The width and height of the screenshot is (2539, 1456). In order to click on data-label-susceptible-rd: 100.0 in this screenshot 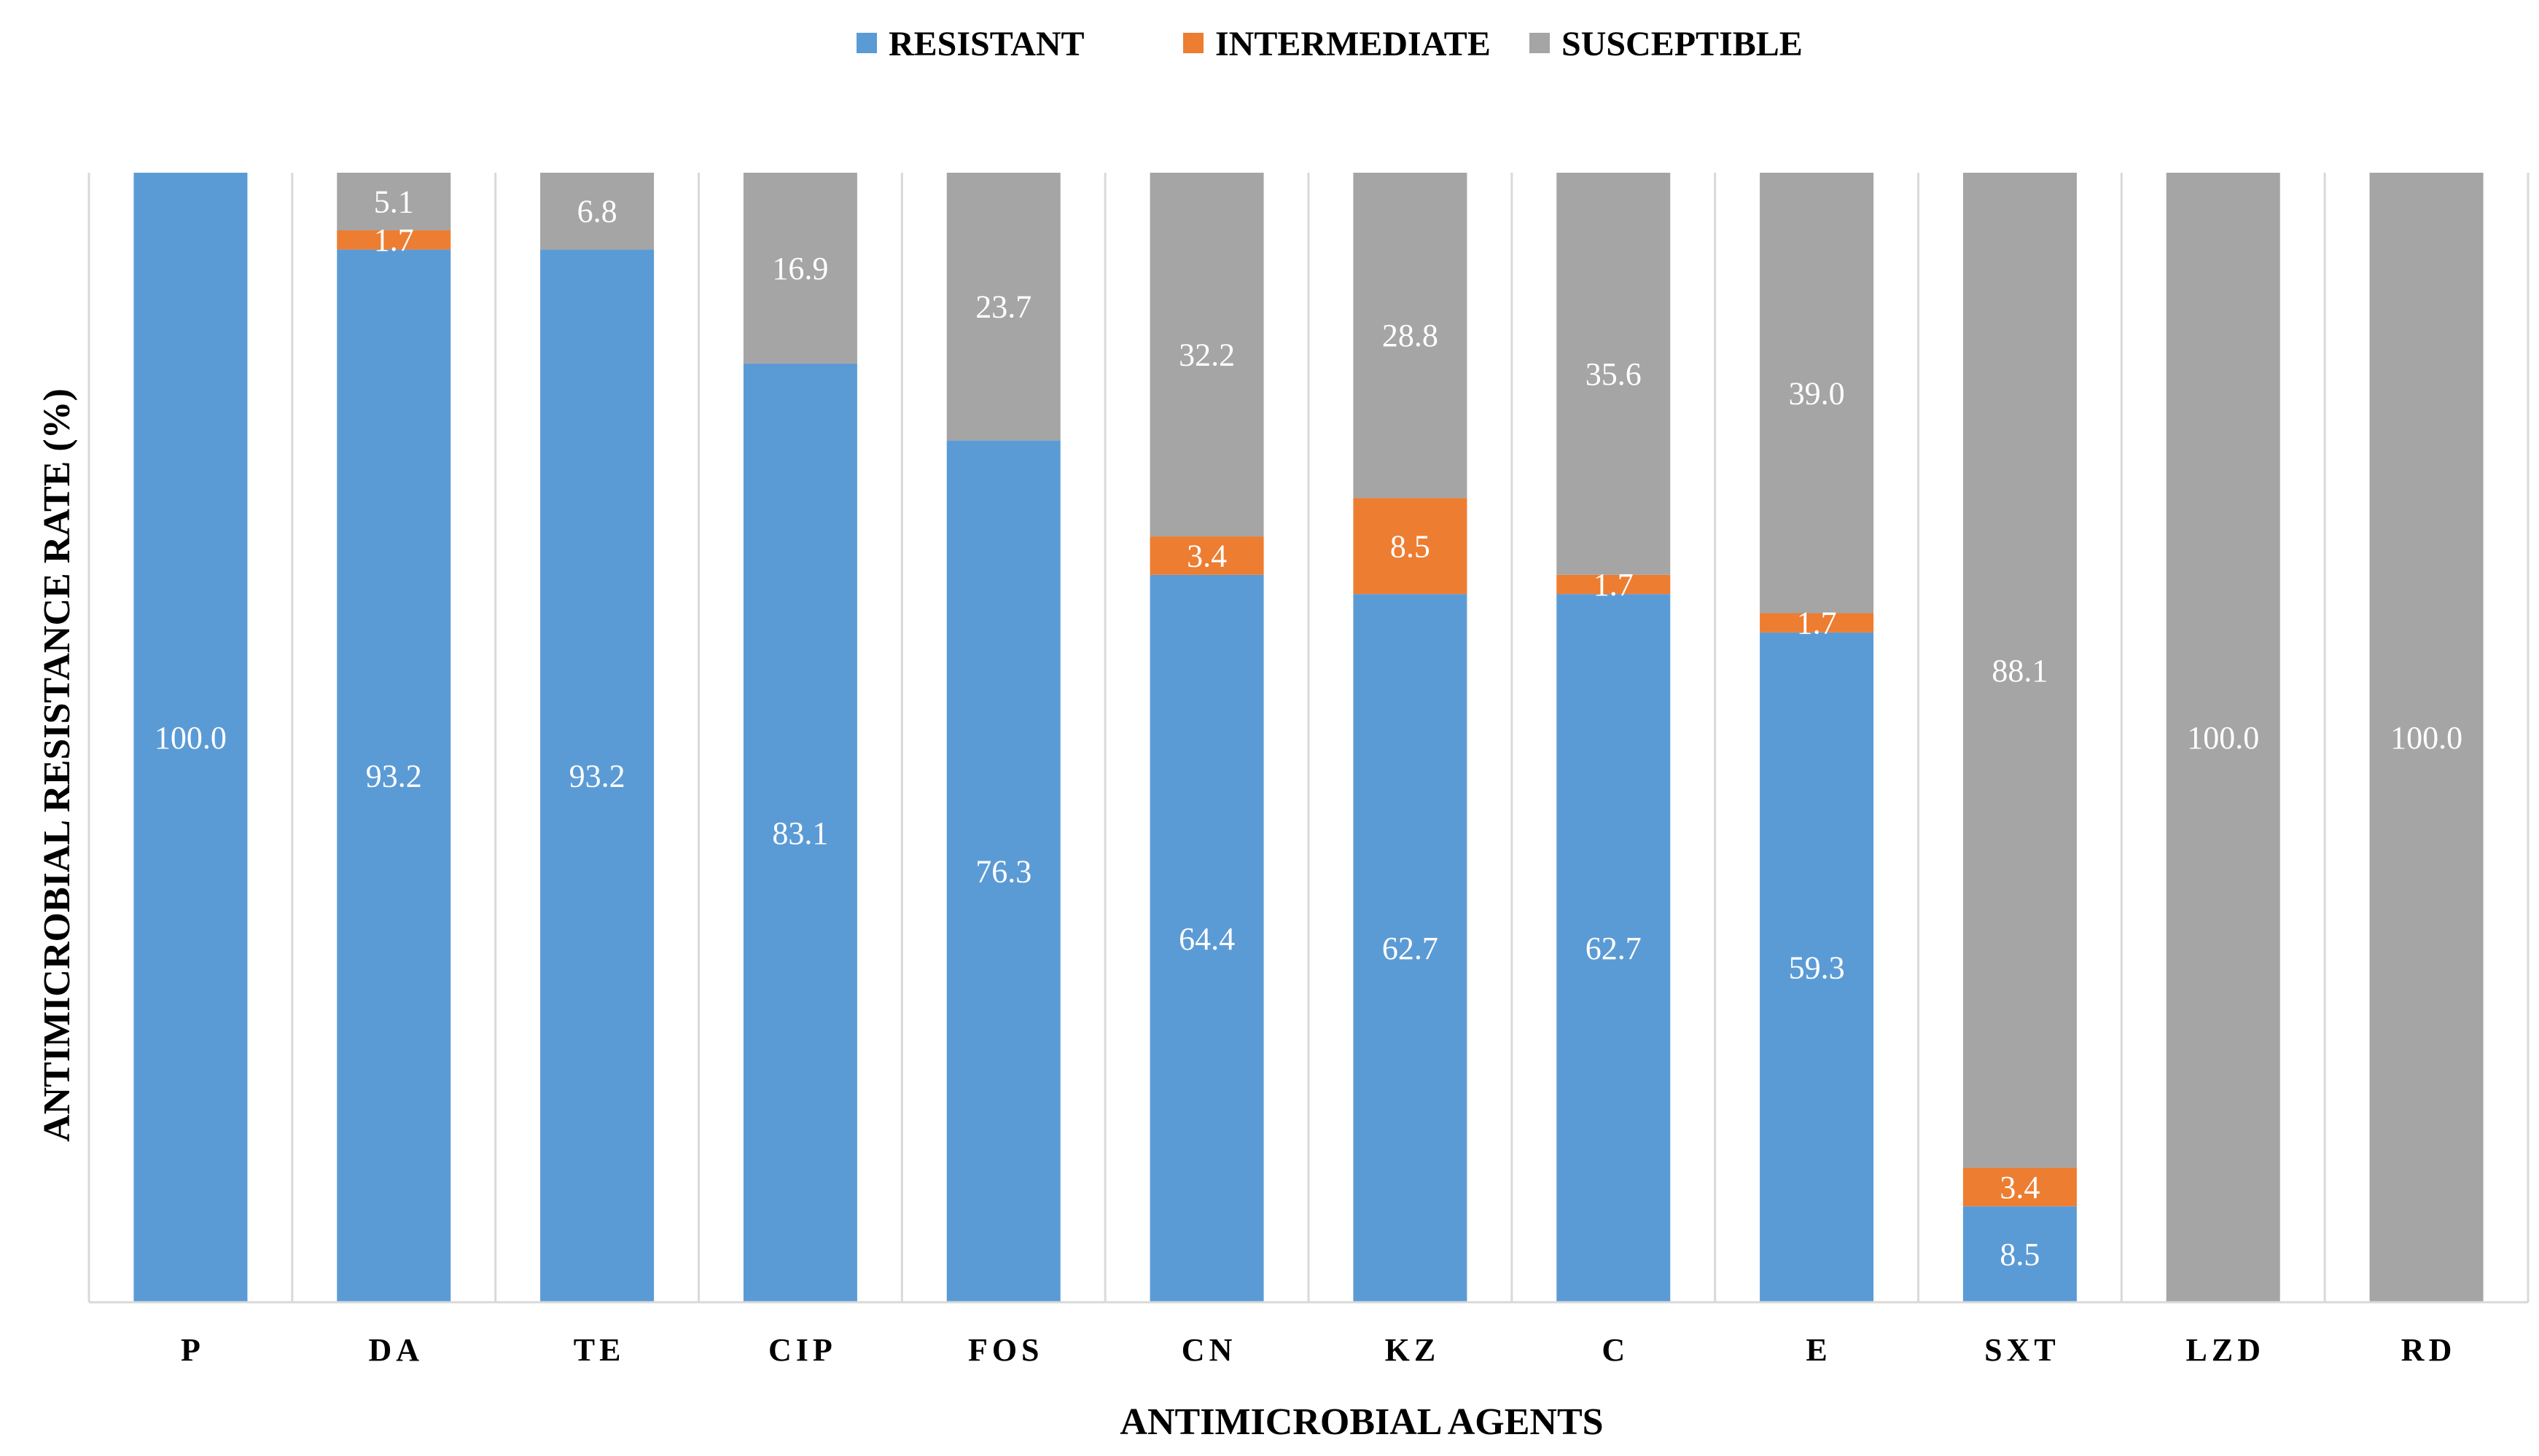, I will do `click(2426, 738)`.